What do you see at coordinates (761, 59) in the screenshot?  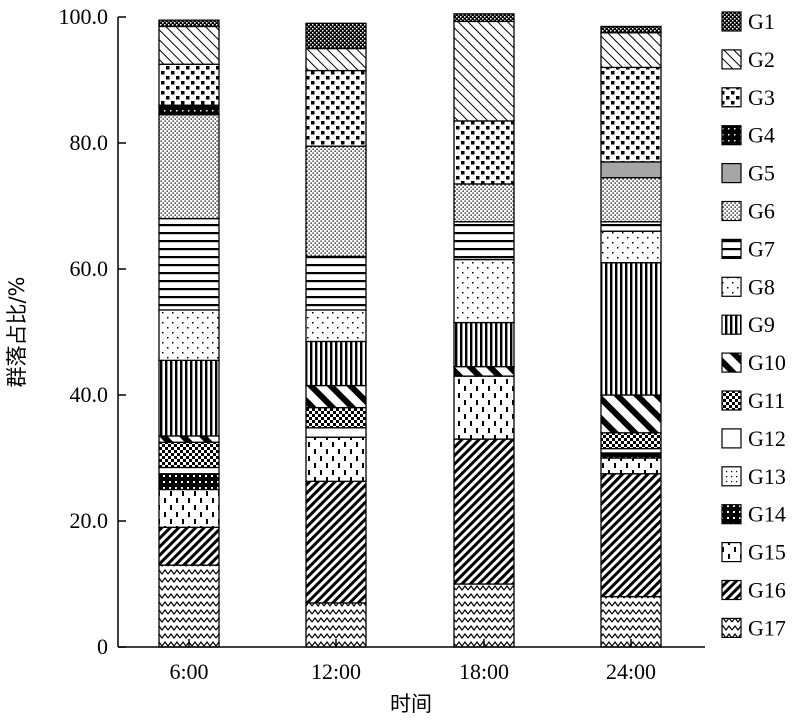 I see `legend-label-g2: G2` at bounding box center [761, 59].